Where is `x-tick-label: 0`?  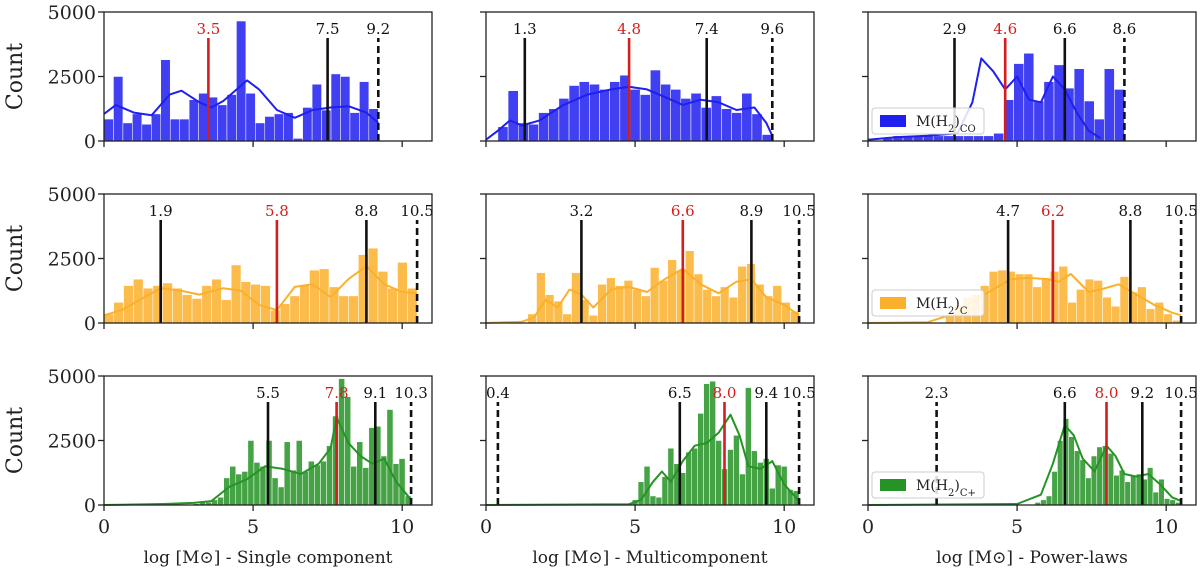
x-tick-label: 0 is located at coordinates (104, 527).